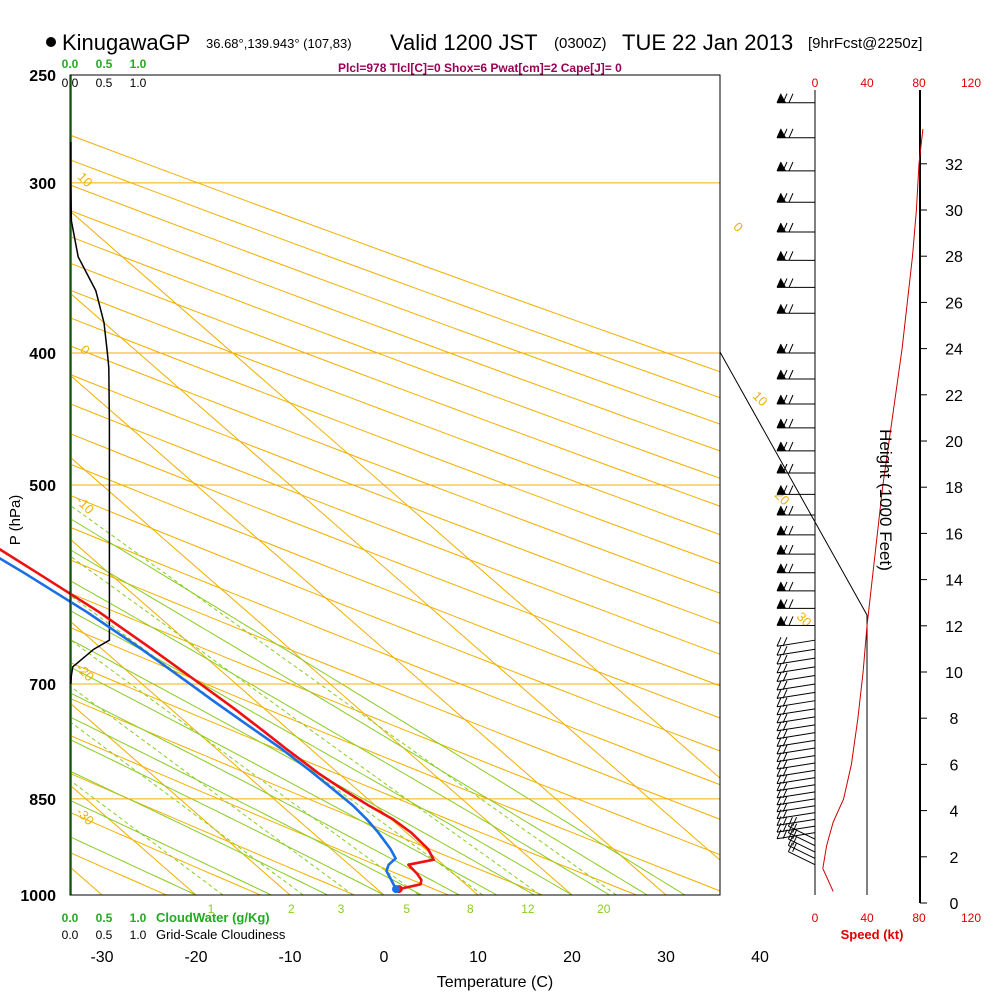 The height and width of the screenshot is (1000, 1000). What do you see at coordinates (528, 909) in the screenshot?
I see `mixing-ratio-label: 12` at bounding box center [528, 909].